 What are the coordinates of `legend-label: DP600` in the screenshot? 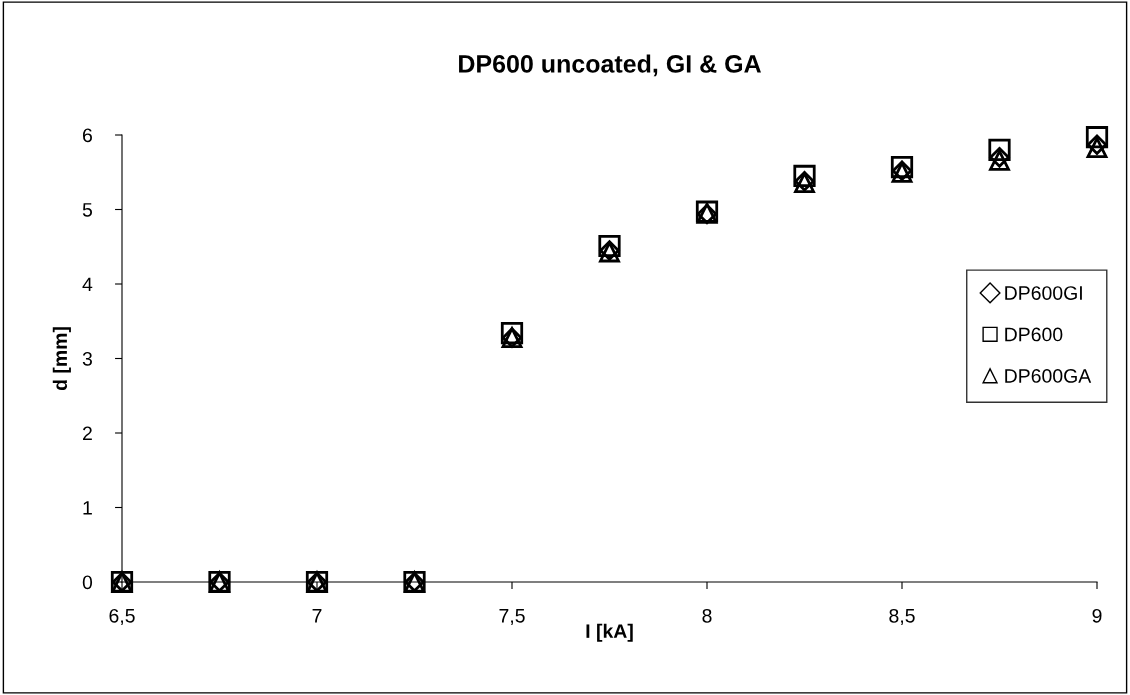 It's located at (1034, 334).